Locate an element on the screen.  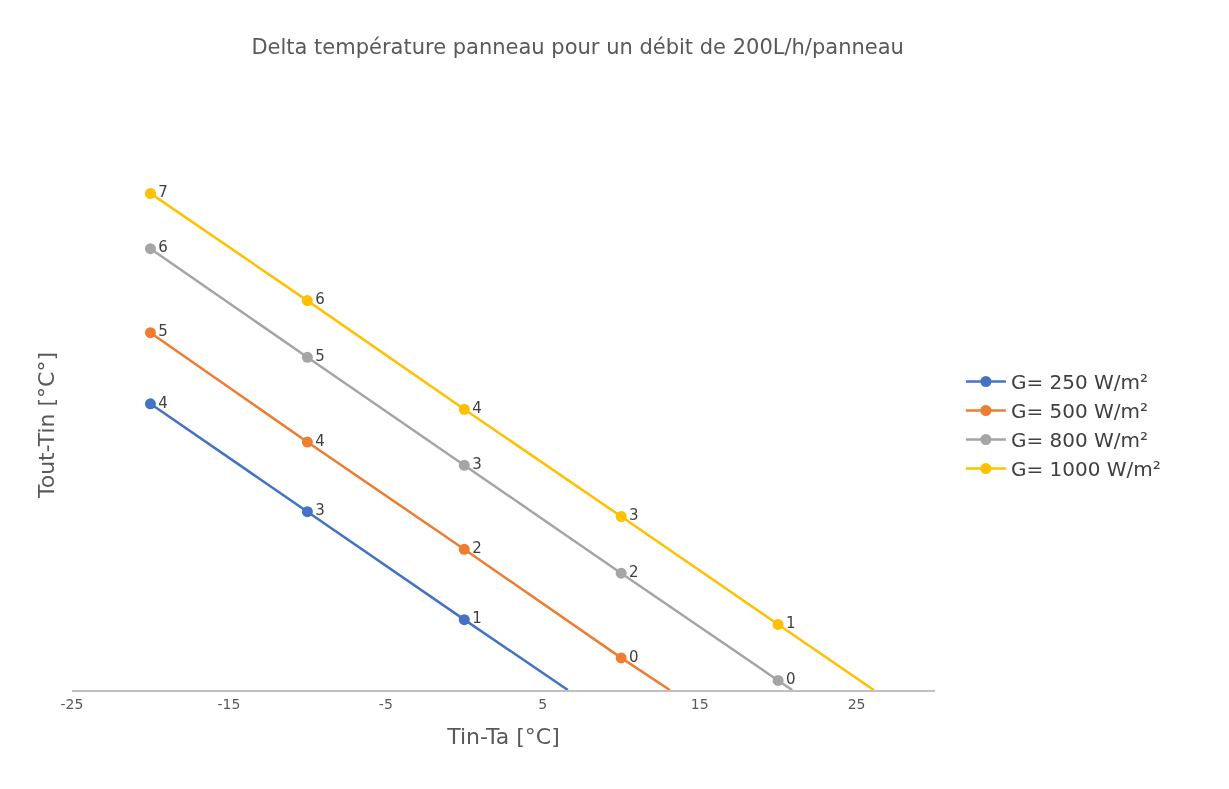
legend-label: G= 250 W/m² is located at coordinates (1079, 382).